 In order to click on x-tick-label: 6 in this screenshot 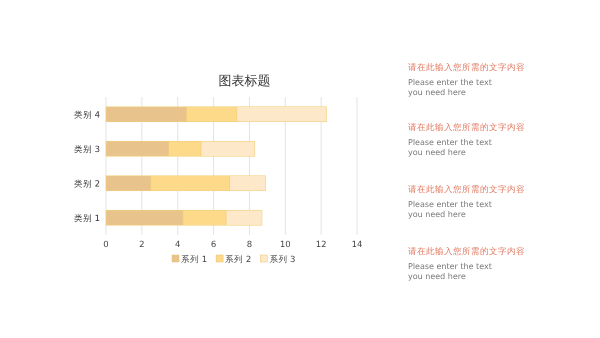, I will do `click(213, 245)`.